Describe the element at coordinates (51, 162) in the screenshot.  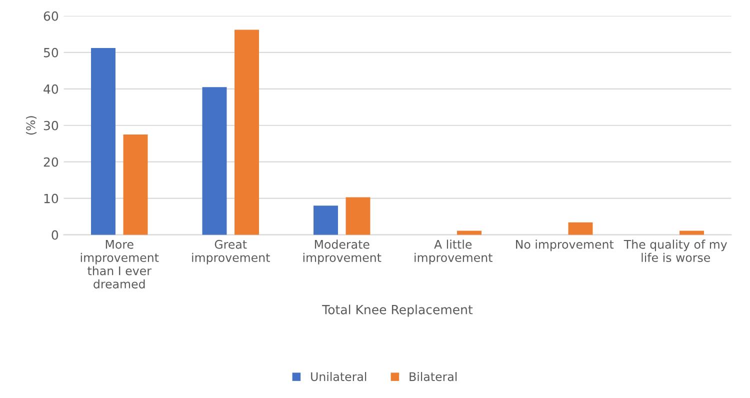
I see `y-tick-label: 20` at that location.